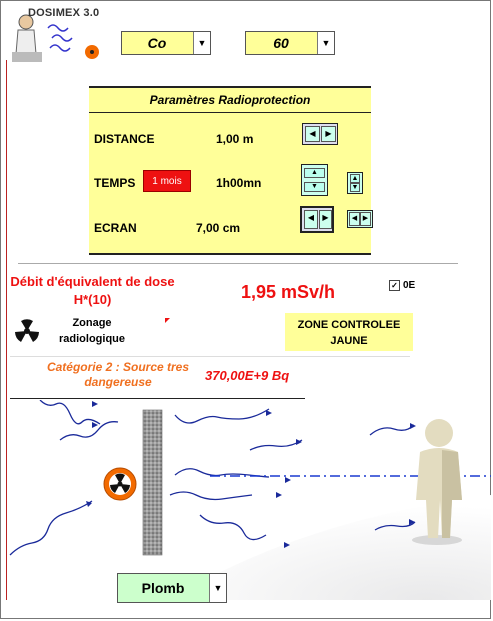  Describe the element at coordinates (115, 228) in the screenshot. I see `ecran-label: ECRAN` at that location.